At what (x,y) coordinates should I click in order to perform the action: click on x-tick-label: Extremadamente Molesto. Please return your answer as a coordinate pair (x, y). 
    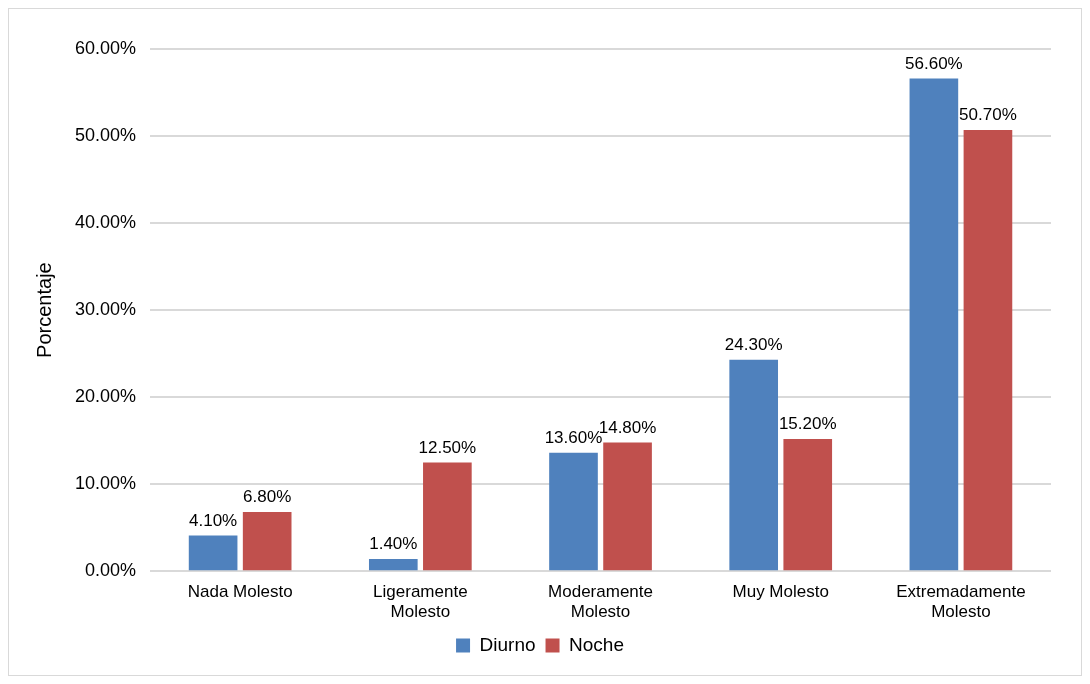
    Looking at the image, I should click on (961, 602).